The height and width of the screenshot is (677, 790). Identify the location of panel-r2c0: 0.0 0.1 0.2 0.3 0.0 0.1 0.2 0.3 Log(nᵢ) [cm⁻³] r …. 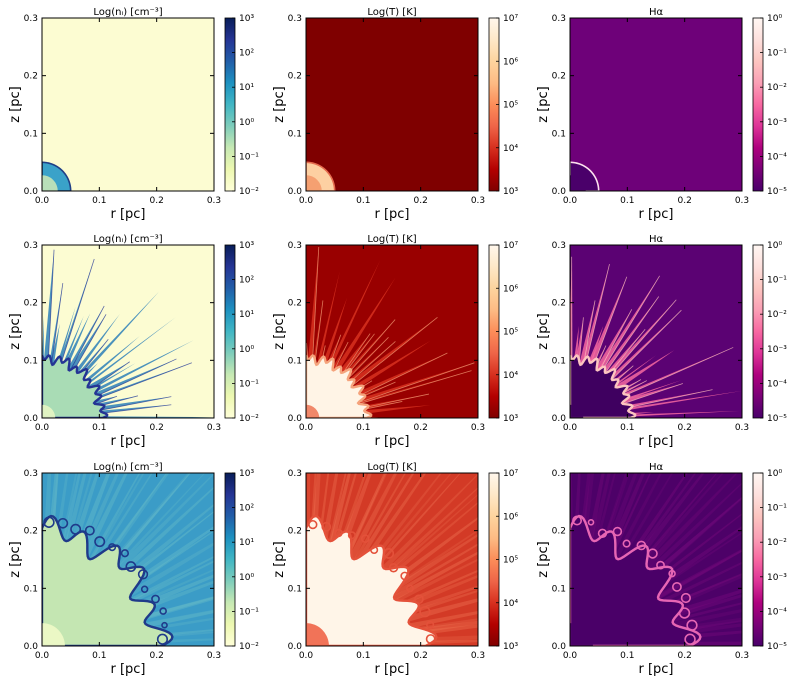
(133, 569).